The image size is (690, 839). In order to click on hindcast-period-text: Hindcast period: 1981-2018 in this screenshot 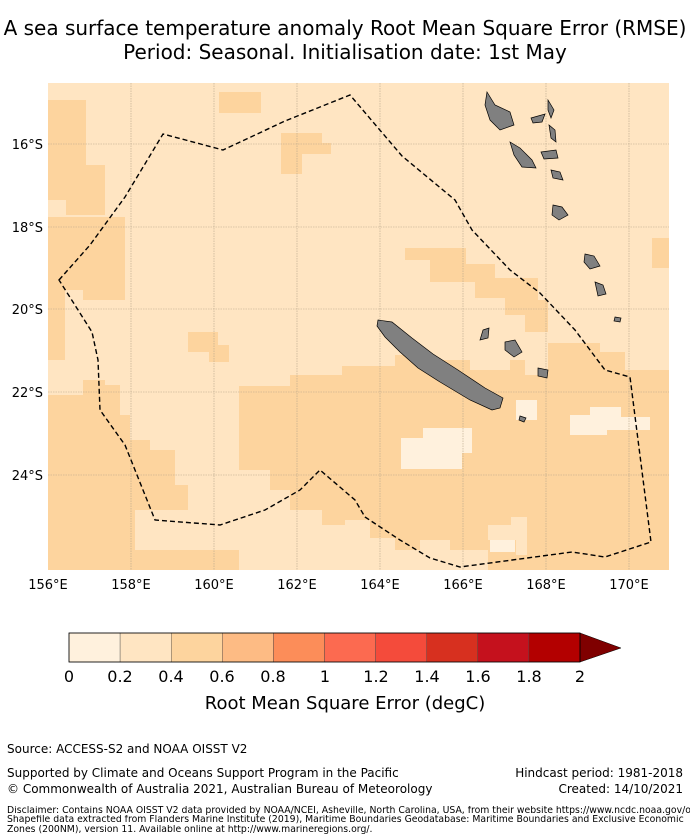, I will do `click(599, 773)`.